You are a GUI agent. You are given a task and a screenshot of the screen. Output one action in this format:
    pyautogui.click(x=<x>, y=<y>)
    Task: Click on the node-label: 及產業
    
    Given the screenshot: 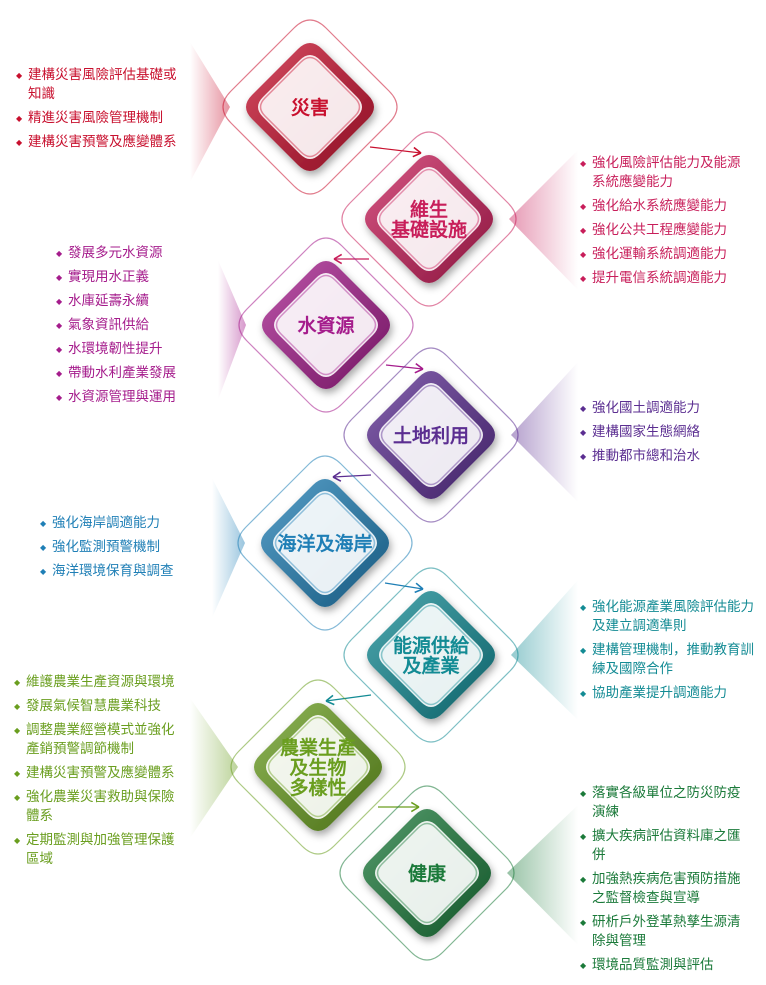 What is the action you would take?
    pyautogui.click(x=431, y=665)
    